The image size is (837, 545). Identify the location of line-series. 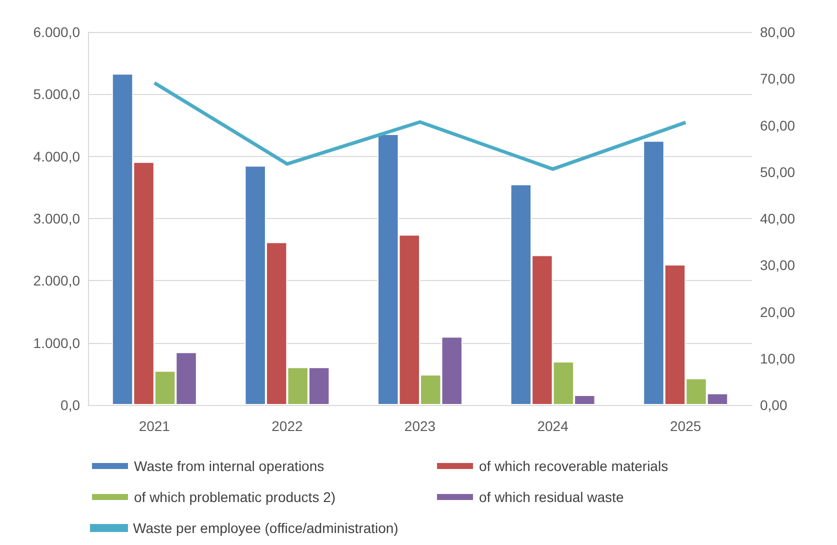
(420, 126).